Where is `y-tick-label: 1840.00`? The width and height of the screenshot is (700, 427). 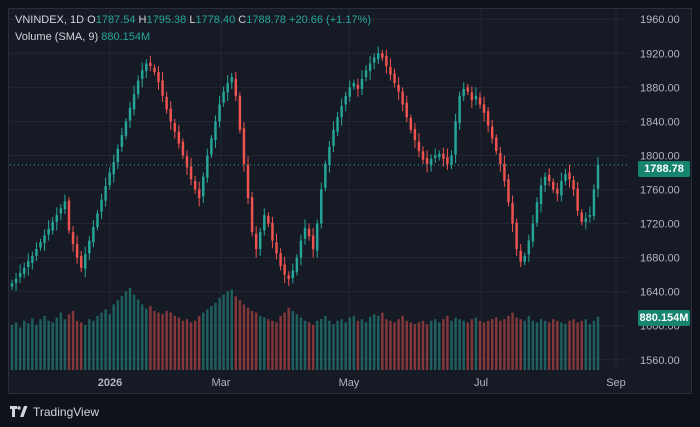 y-tick-label: 1840.00 is located at coordinates (660, 122).